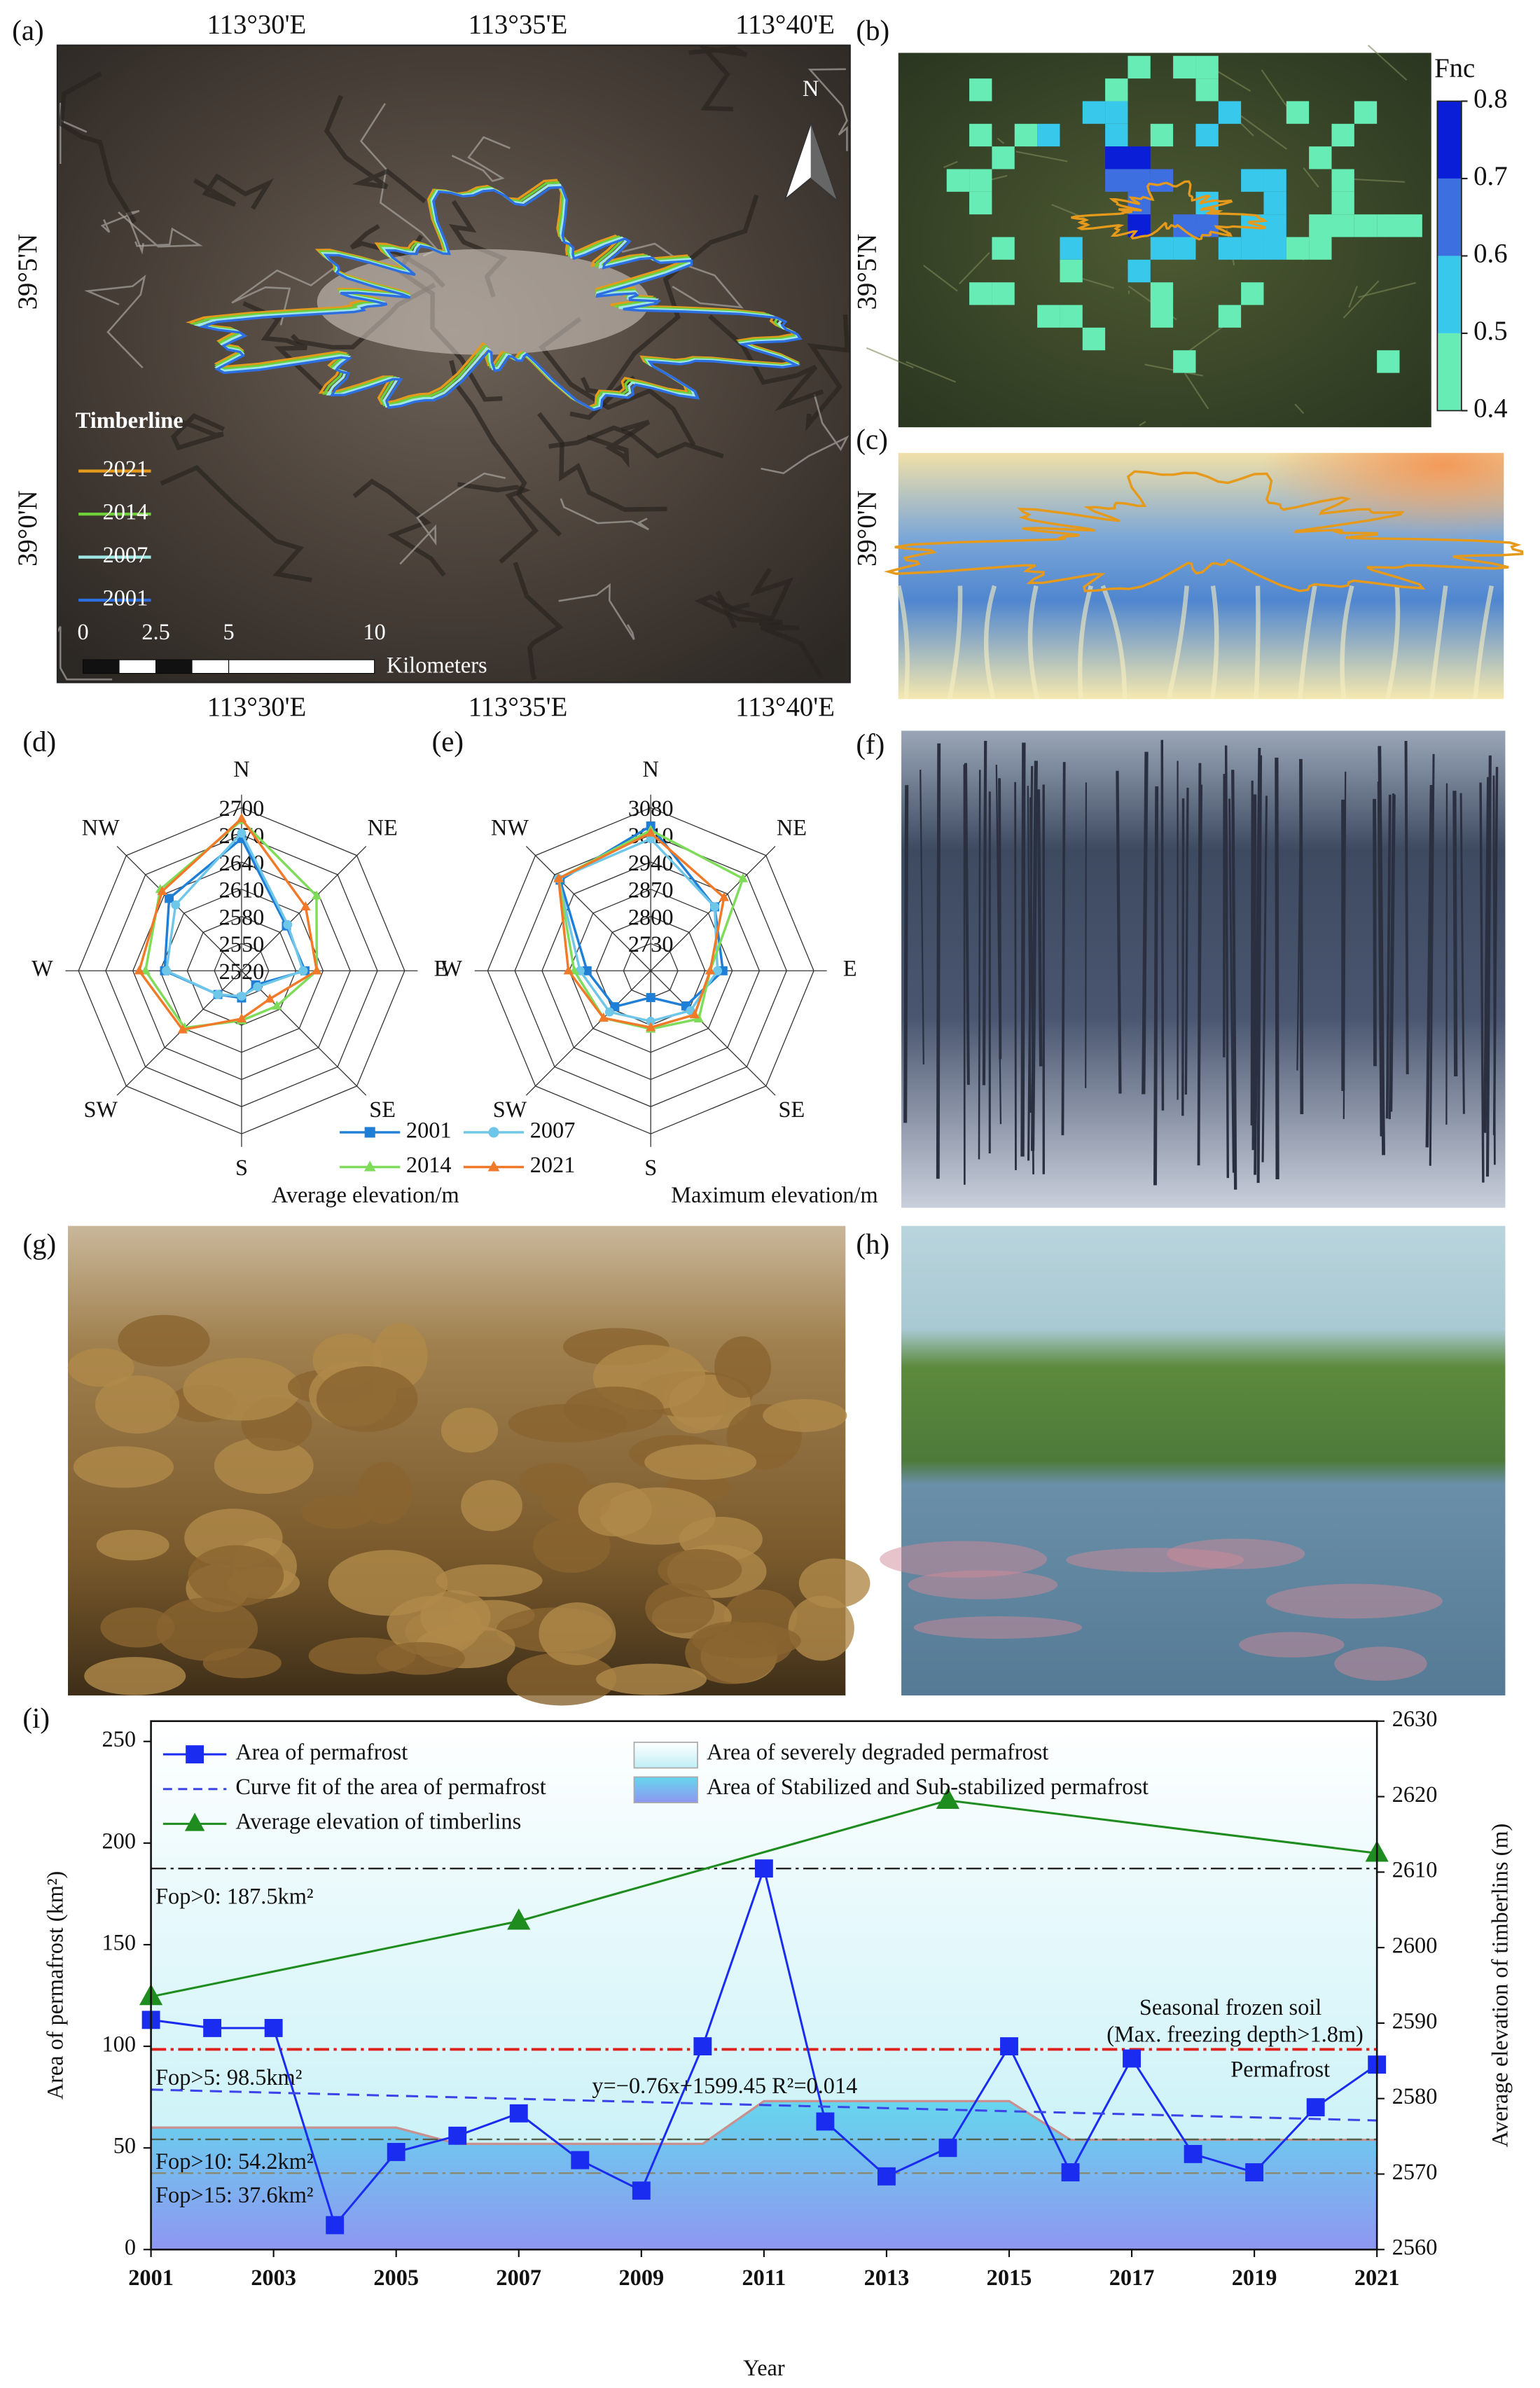  I want to click on x-tick-label: 2019, so click(1254, 2278).